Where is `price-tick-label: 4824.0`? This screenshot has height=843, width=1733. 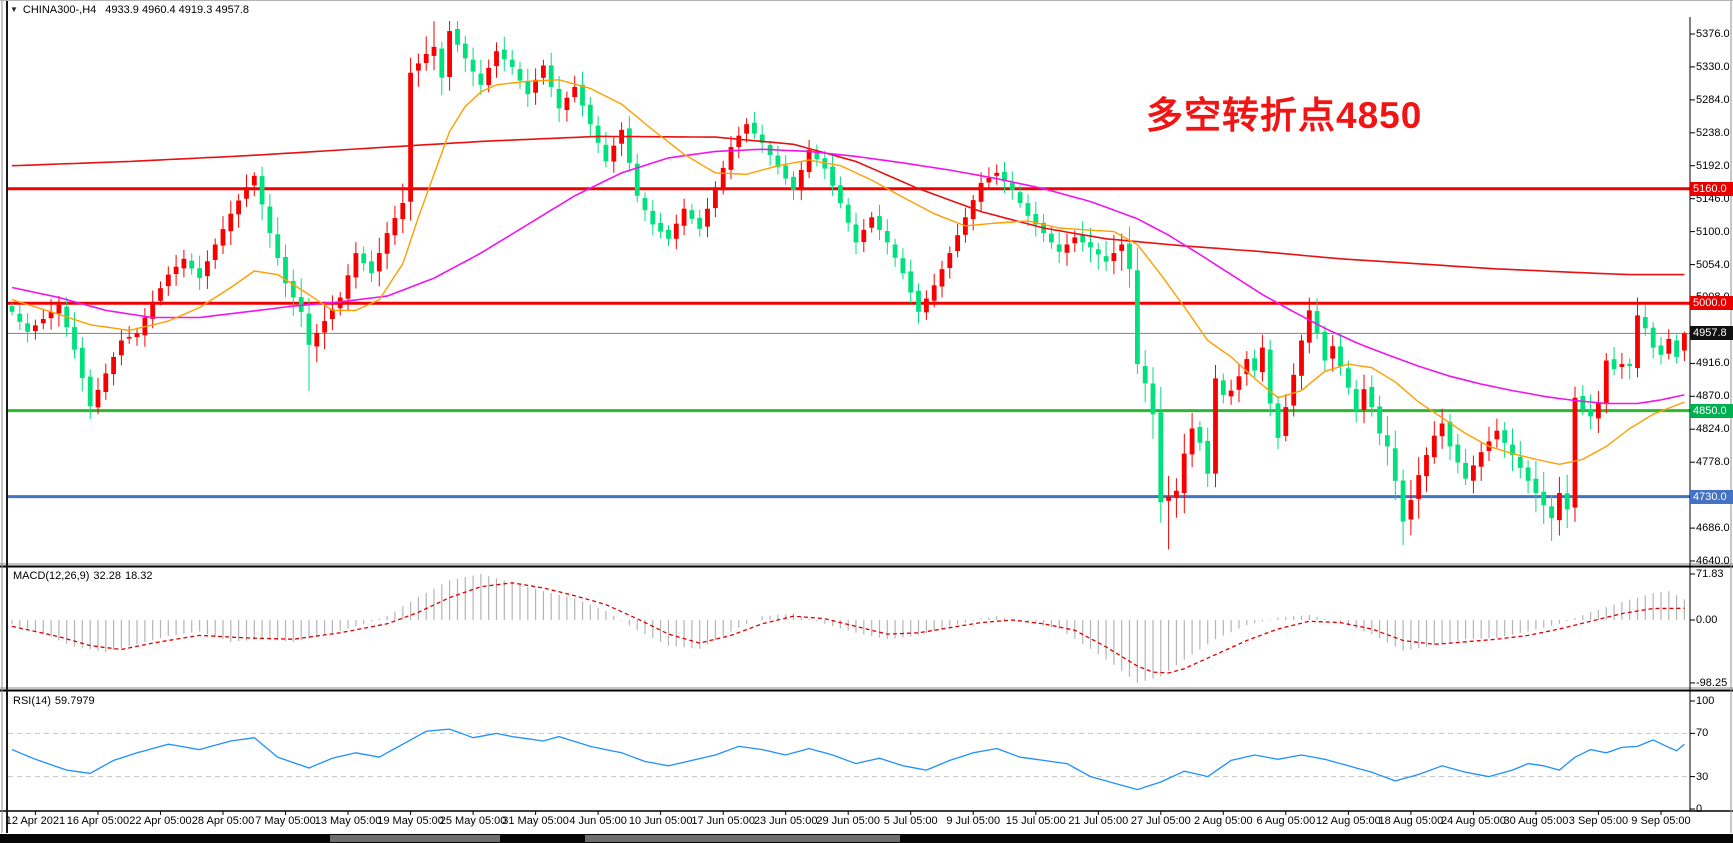
price-tick-label: 4824.0 is located at coordinates (1713, 429).